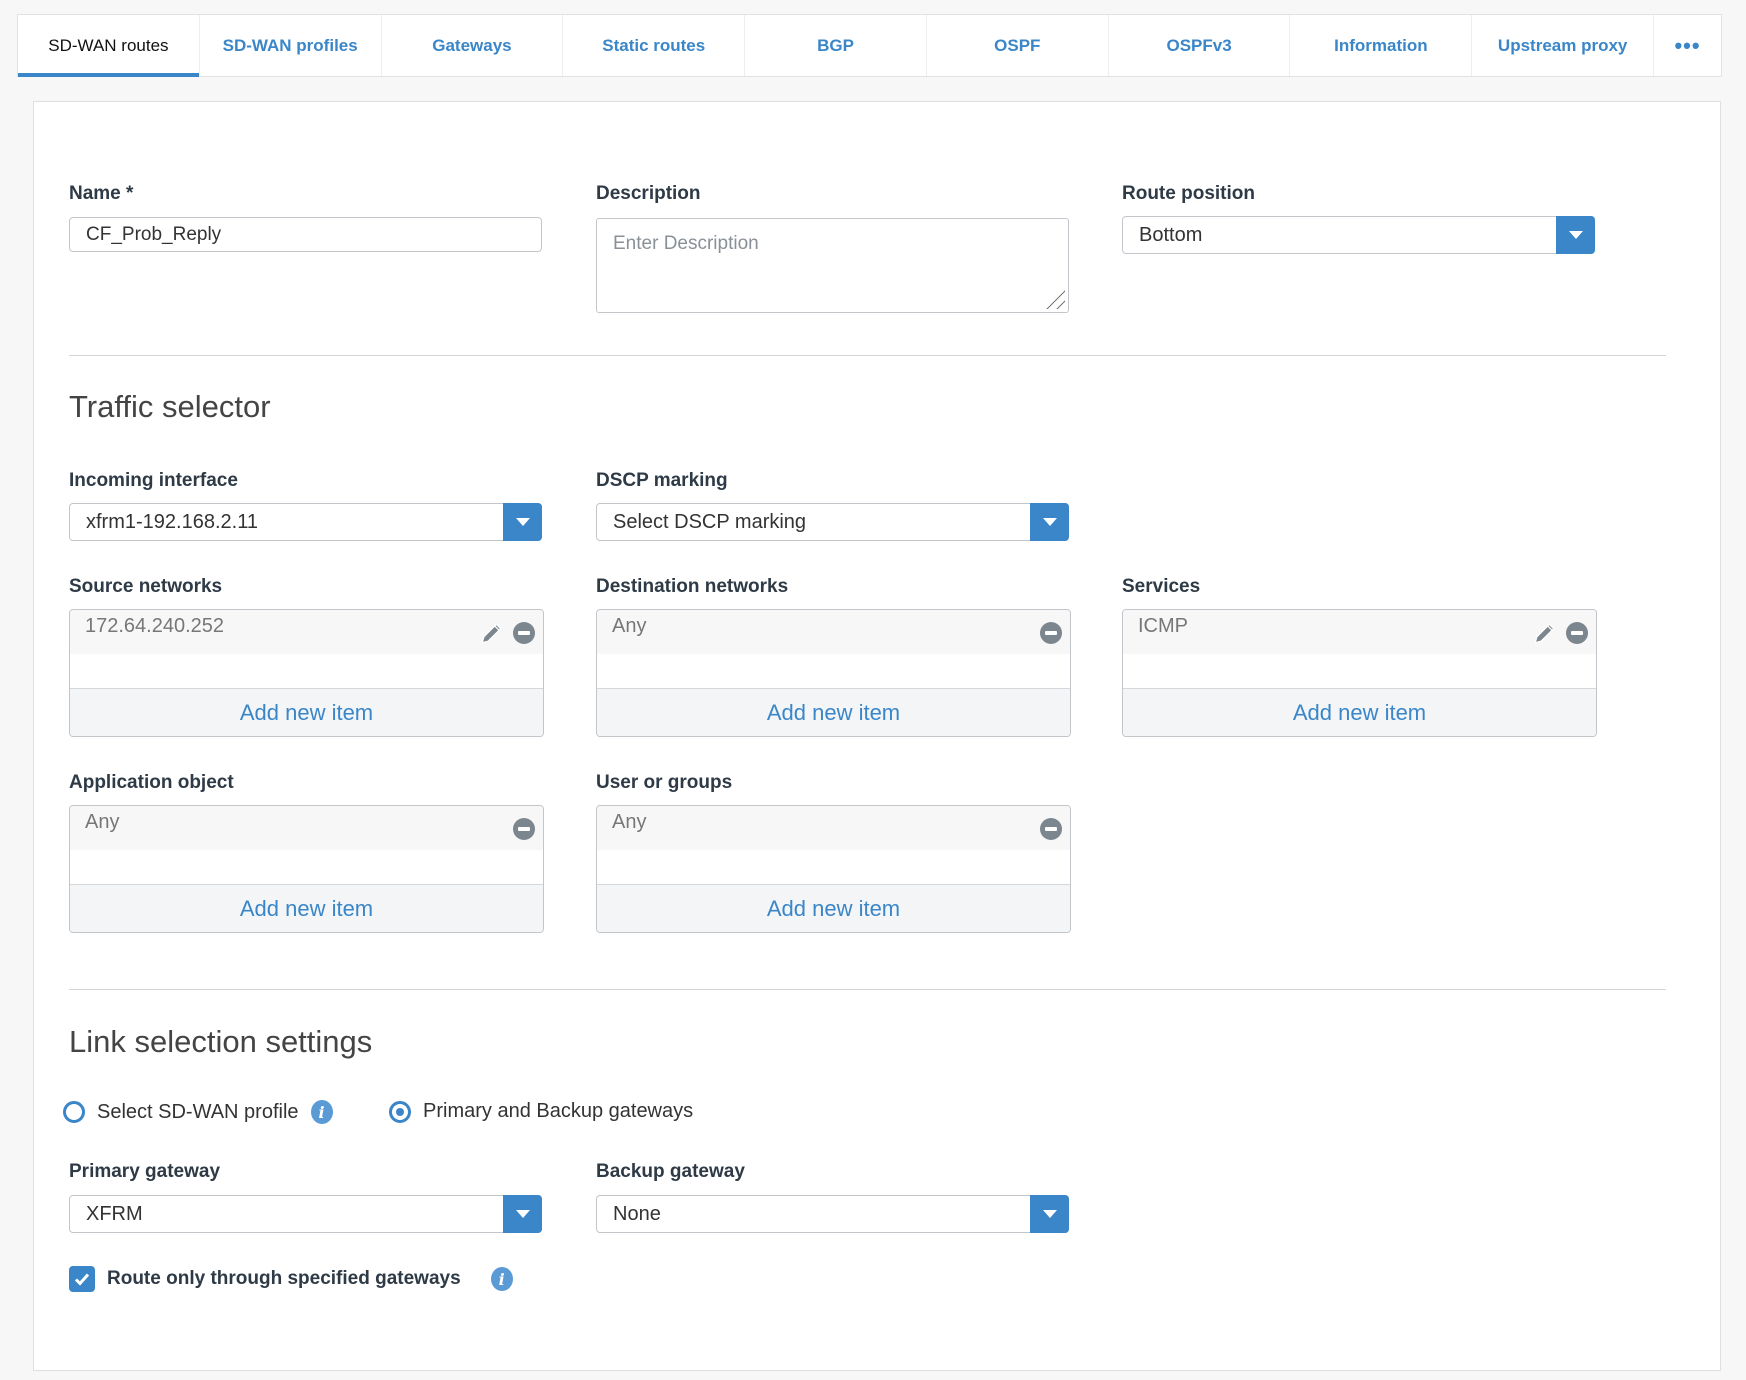 The width and height of the screenshot is (1746, 1380). What do you see at coordinates (114, 1213) in the screenshot?
I see `primary-gateway-value: XFRM` at bounding box center [114, 1213].